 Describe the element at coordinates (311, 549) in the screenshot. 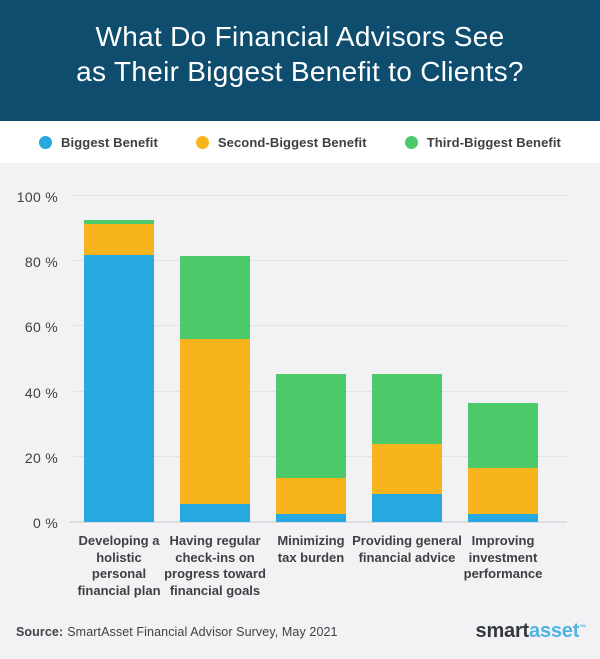

I see `x-axis-label-3: Minimizing tax burden` at that location.